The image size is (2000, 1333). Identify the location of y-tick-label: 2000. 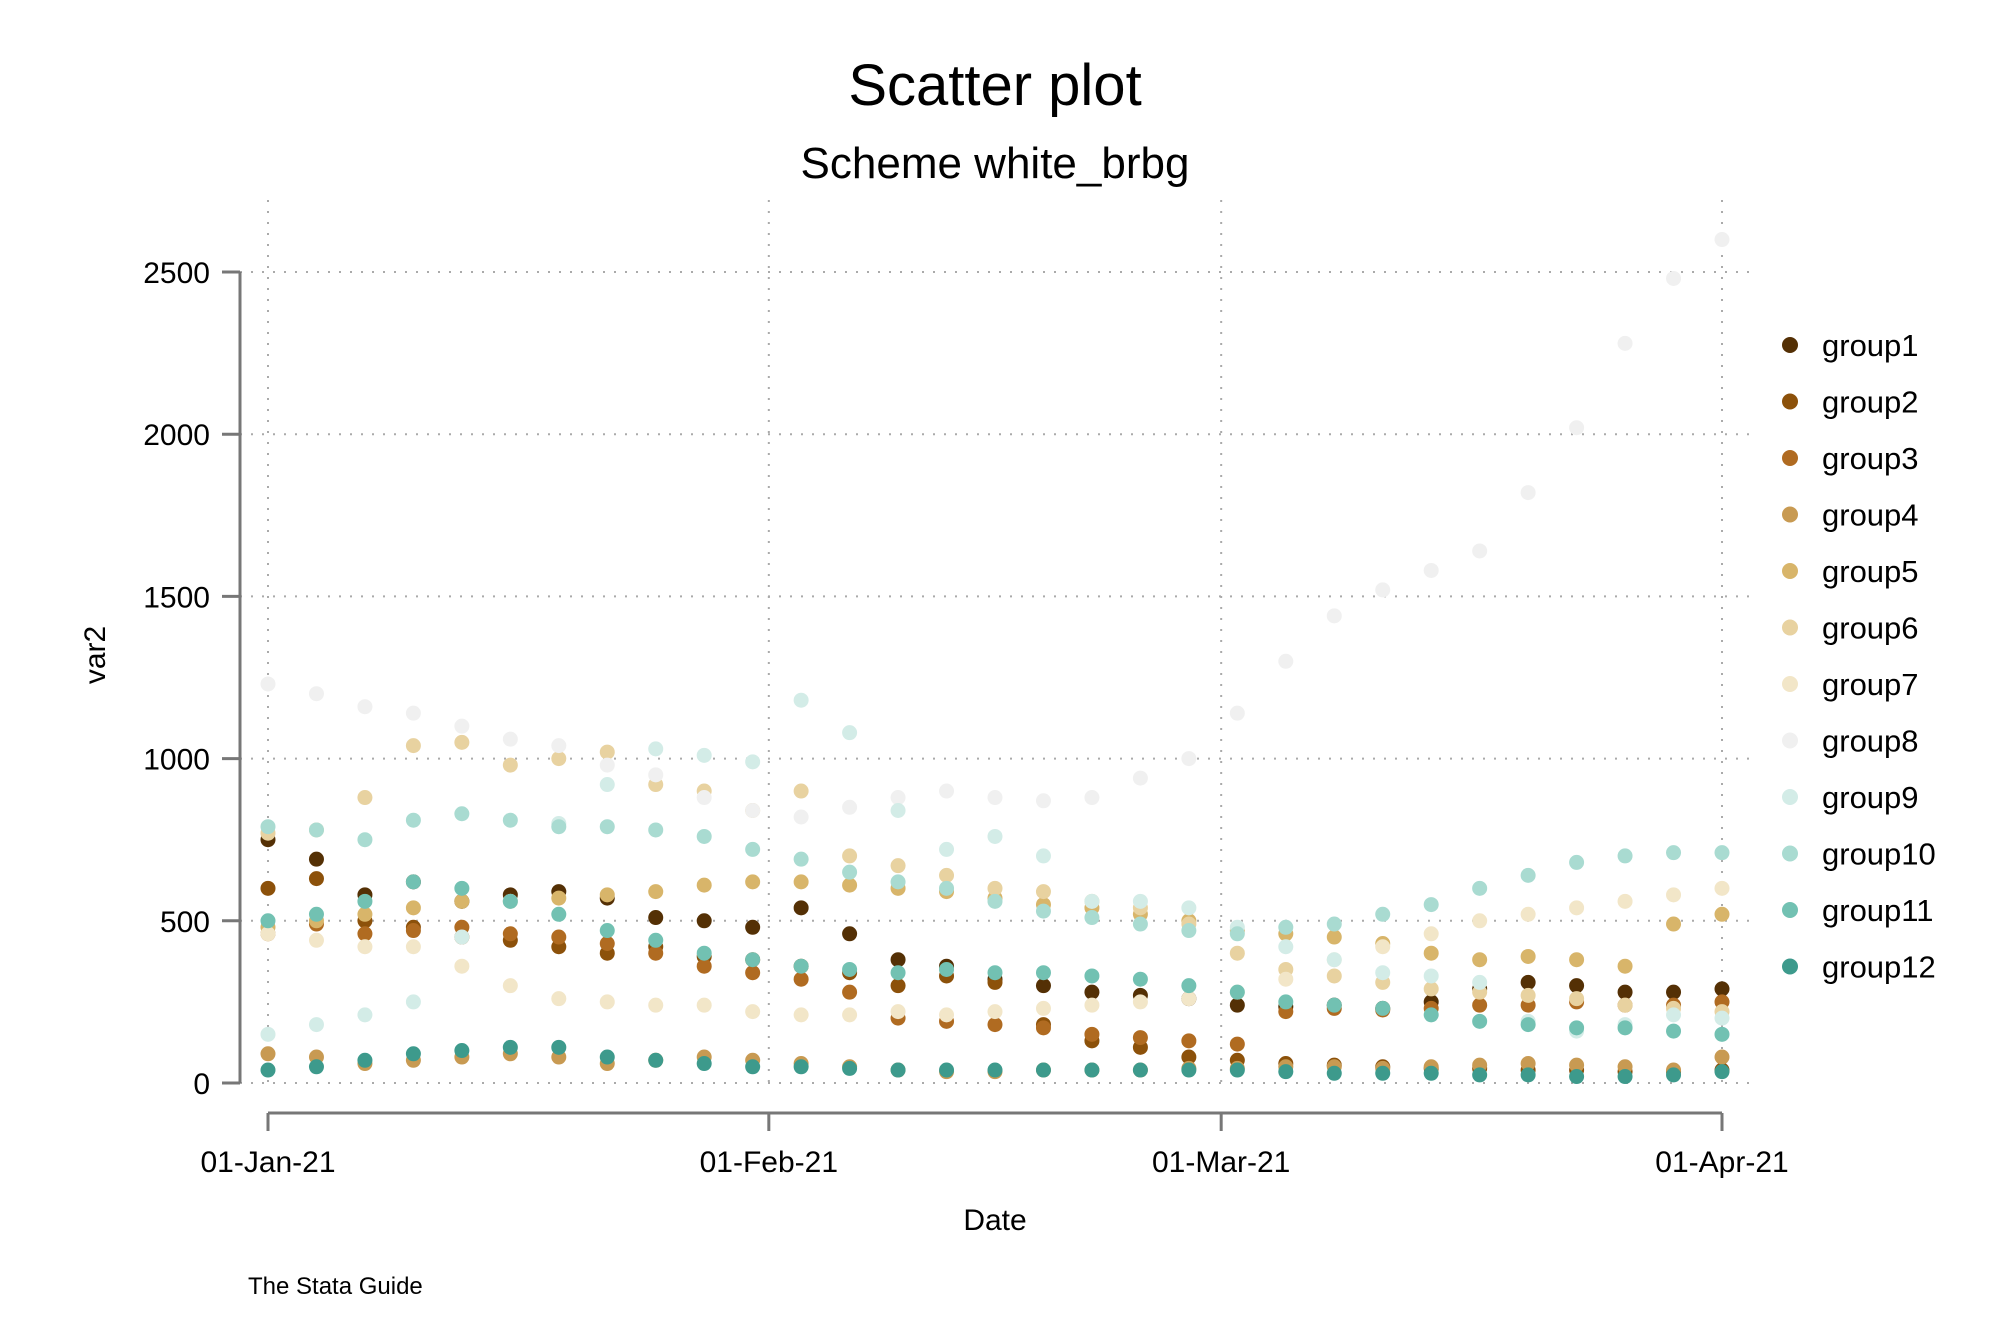
(176, 435).